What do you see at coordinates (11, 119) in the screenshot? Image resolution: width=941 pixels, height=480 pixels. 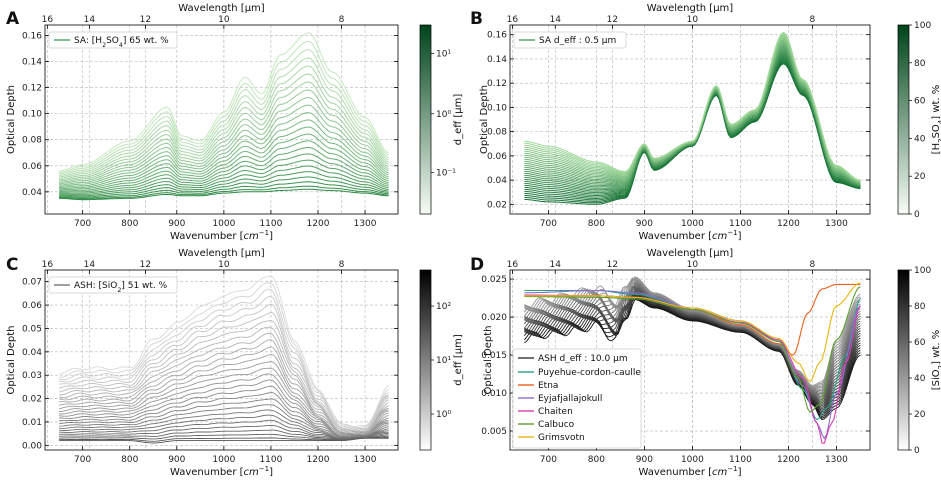 I see `y-axis-label: Optical Depth` at bounding box center [11, 119].